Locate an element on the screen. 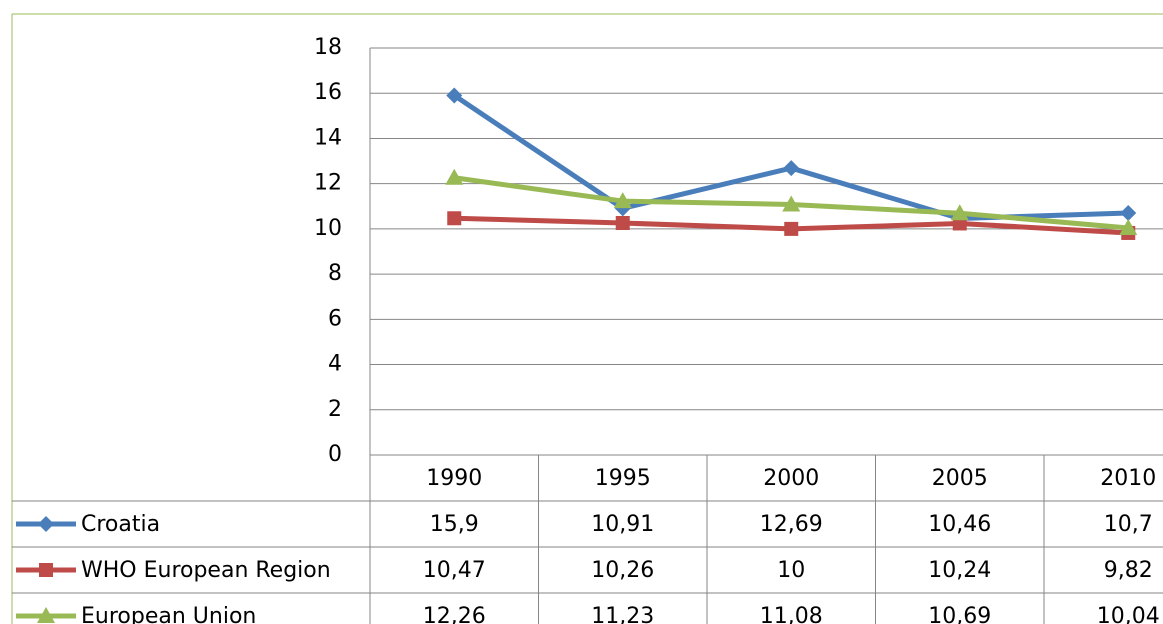 The width and height of the screenshot is (1163, 624). x-tick-label: 1990 is located at coordinates (454, 478).